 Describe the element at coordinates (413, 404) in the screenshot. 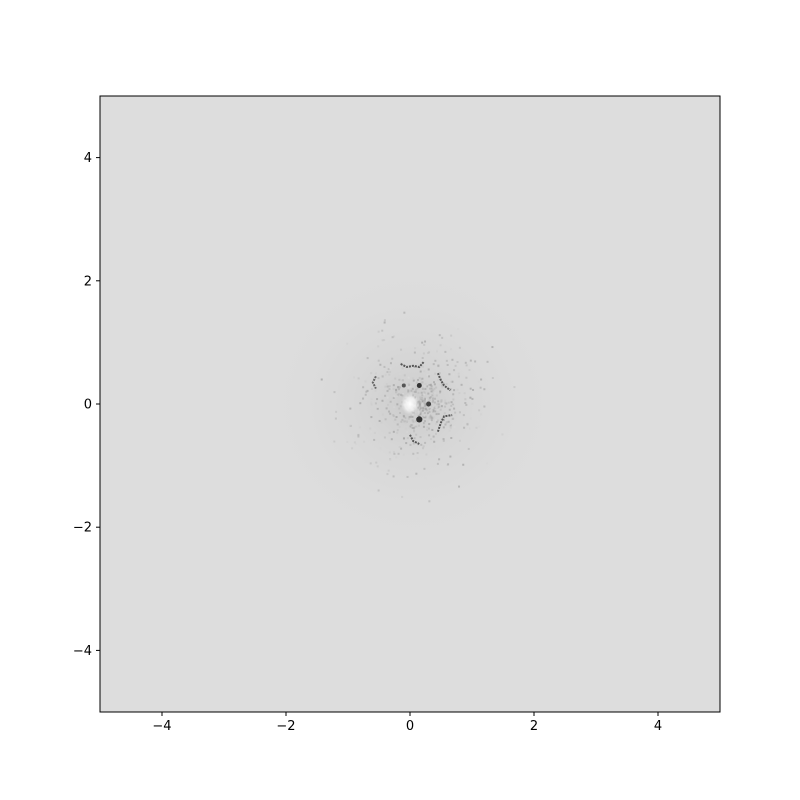

I see `heatmap-image` at that location.